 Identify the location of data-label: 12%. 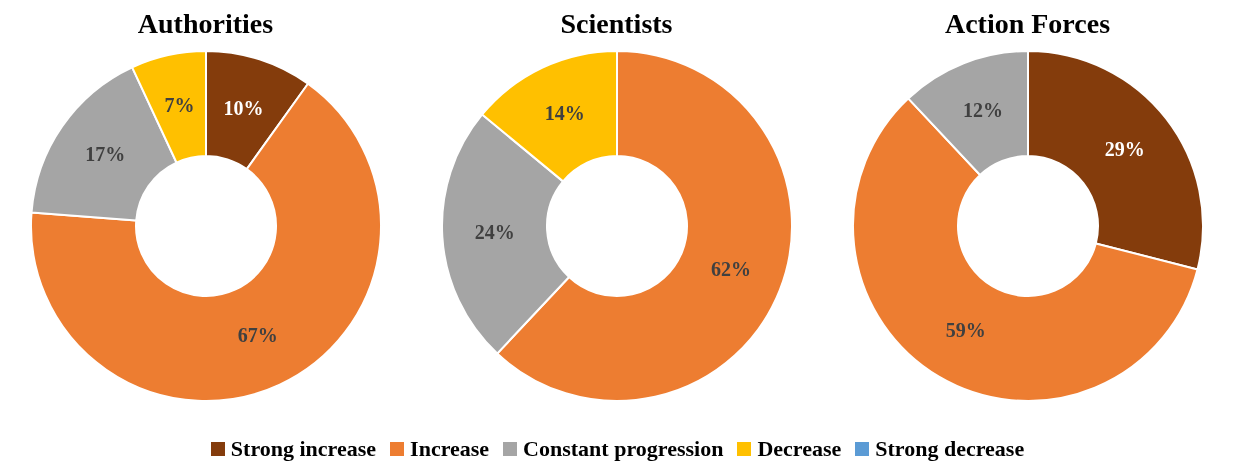
(982, 110).